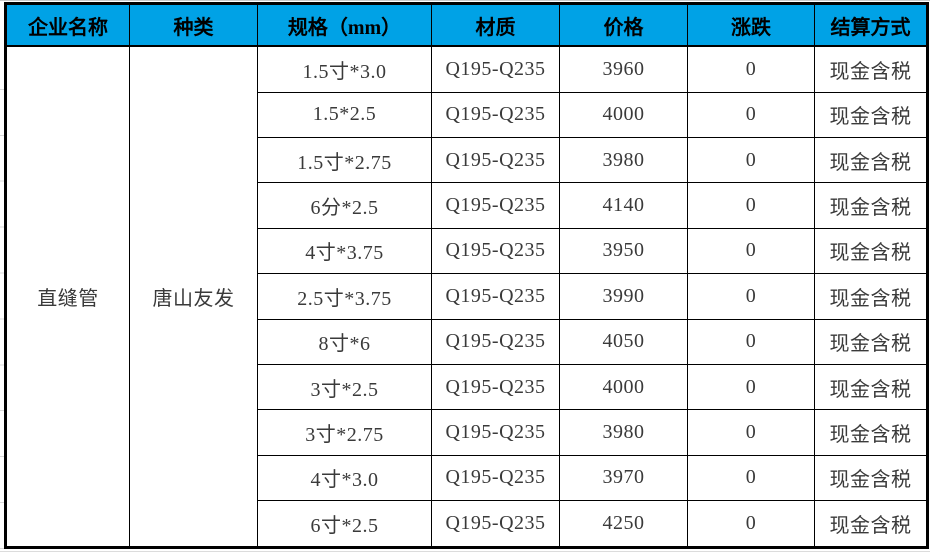  I want to click on header-cell-price: 价格, so click(623, 25).